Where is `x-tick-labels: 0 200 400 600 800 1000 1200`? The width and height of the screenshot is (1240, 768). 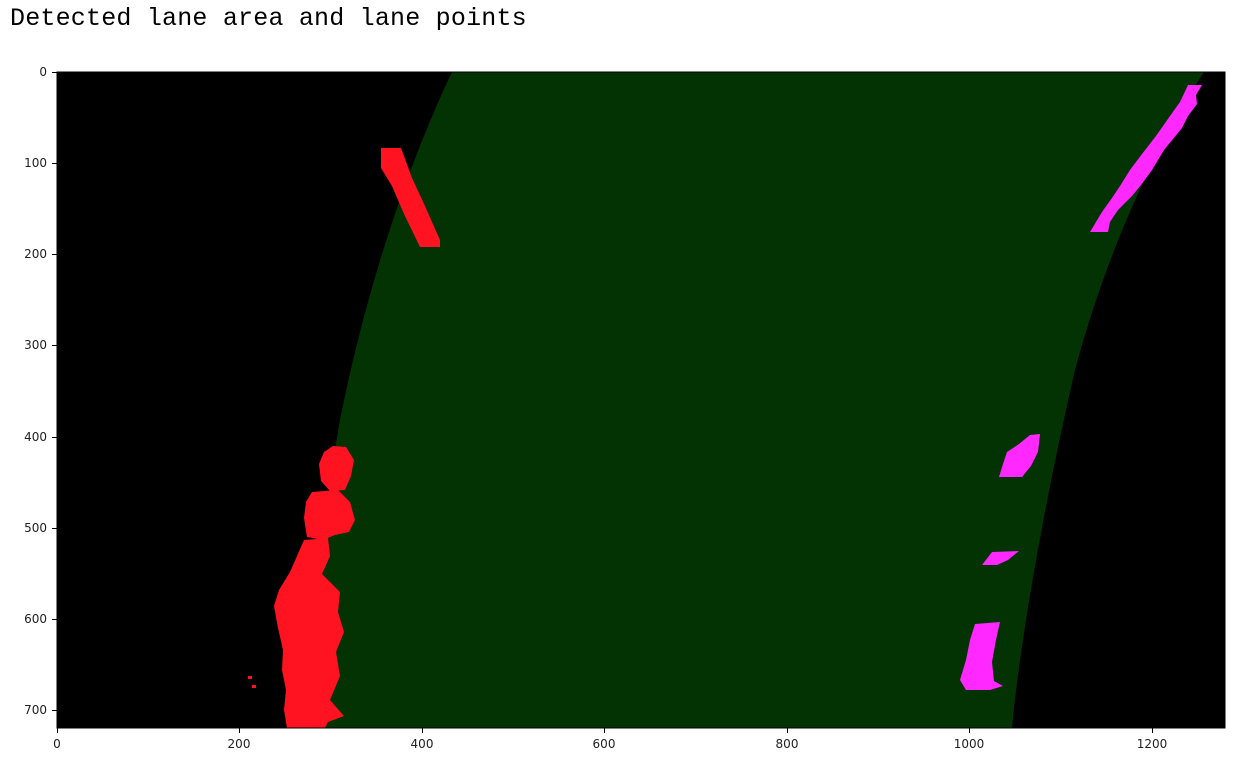
x-tick-labels: 0 200 400 600 800 1000 1200 is located at coordinates (610, 744).